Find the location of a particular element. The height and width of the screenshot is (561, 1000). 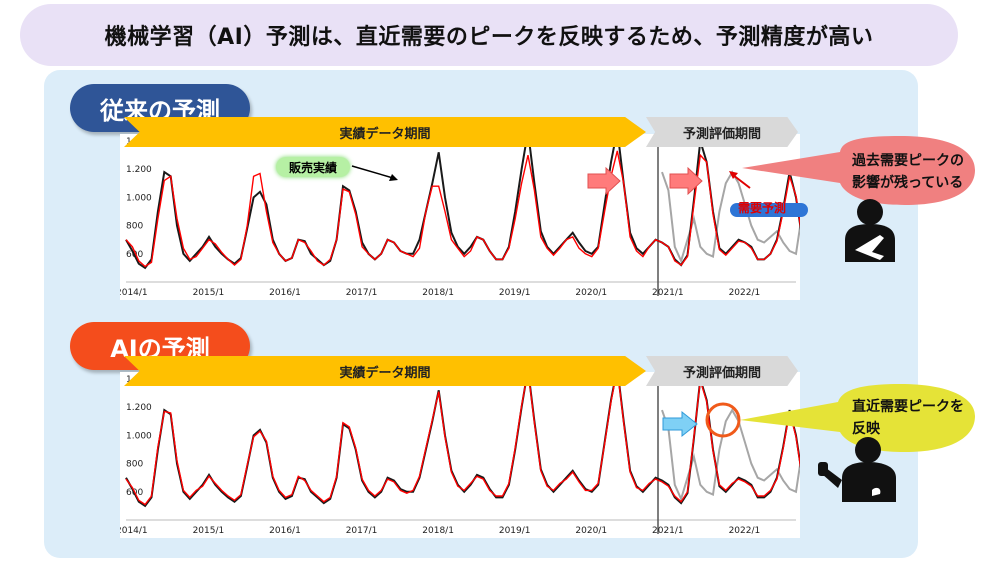

ai-comment-line-1: 直近需要ピークを is located at coordinates (908, 407).